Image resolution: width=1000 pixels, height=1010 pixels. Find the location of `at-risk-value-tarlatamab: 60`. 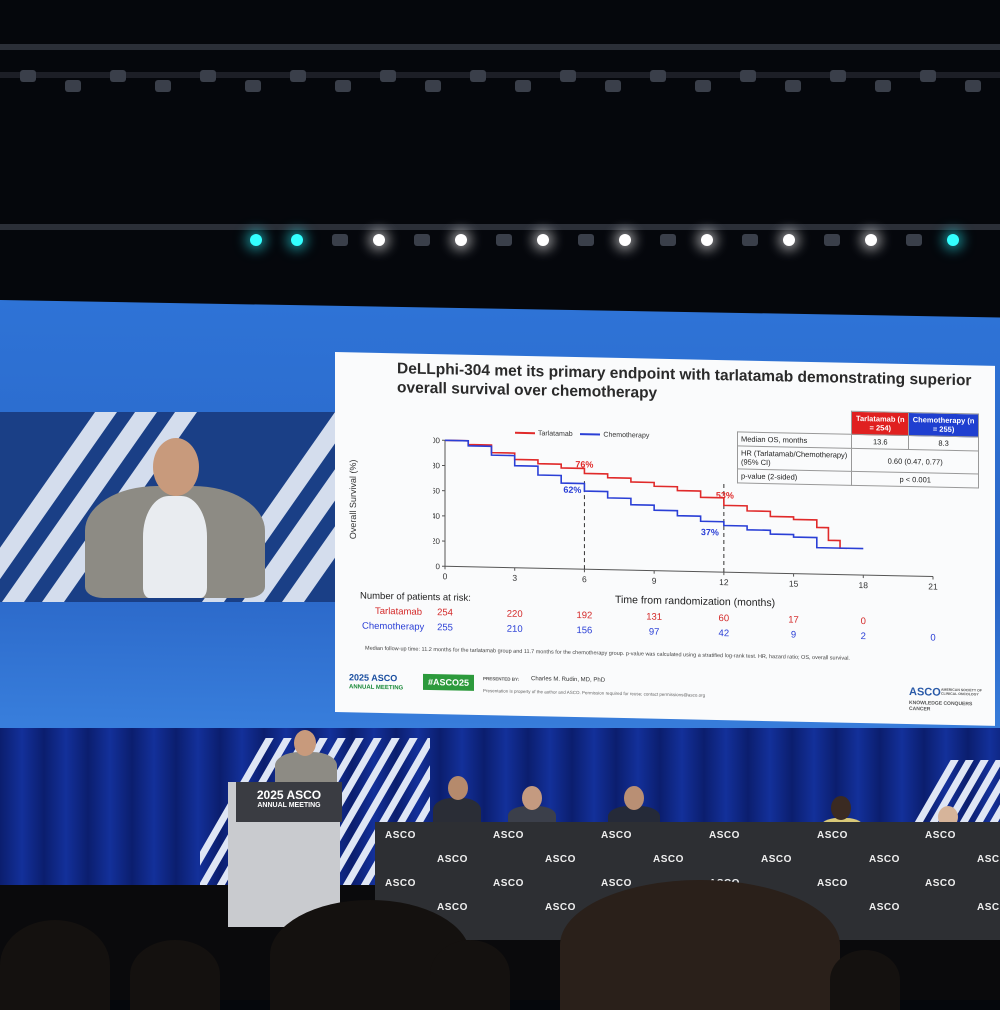

at-risk-value-tarlatamab: 60 is located at coordinates (724, 619).